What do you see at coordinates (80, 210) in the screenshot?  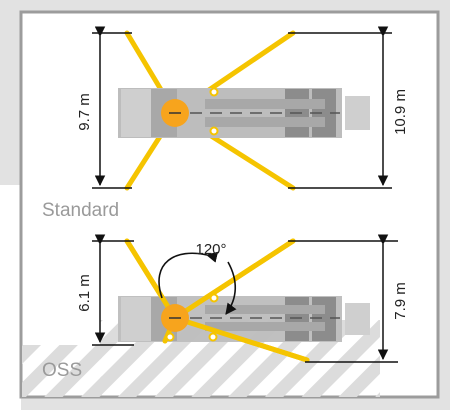 I see `section-title-standard: Standard` at bounding box center [80, 210].